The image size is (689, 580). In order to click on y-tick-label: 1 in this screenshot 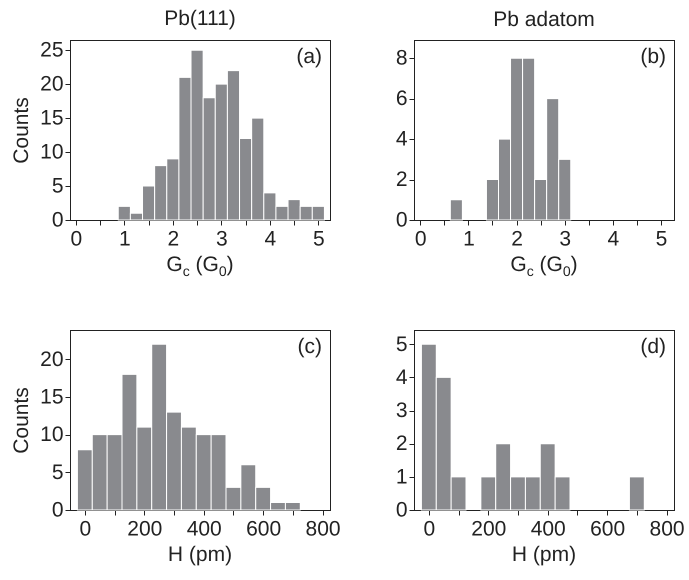, I will do `click(402, 476)`.